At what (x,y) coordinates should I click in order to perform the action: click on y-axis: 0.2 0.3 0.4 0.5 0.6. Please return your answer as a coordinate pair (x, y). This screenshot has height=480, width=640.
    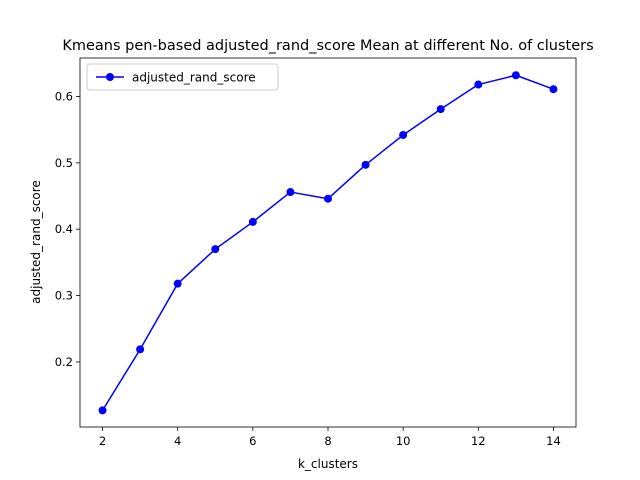
    Looking at the image, I should click on (67, 229).